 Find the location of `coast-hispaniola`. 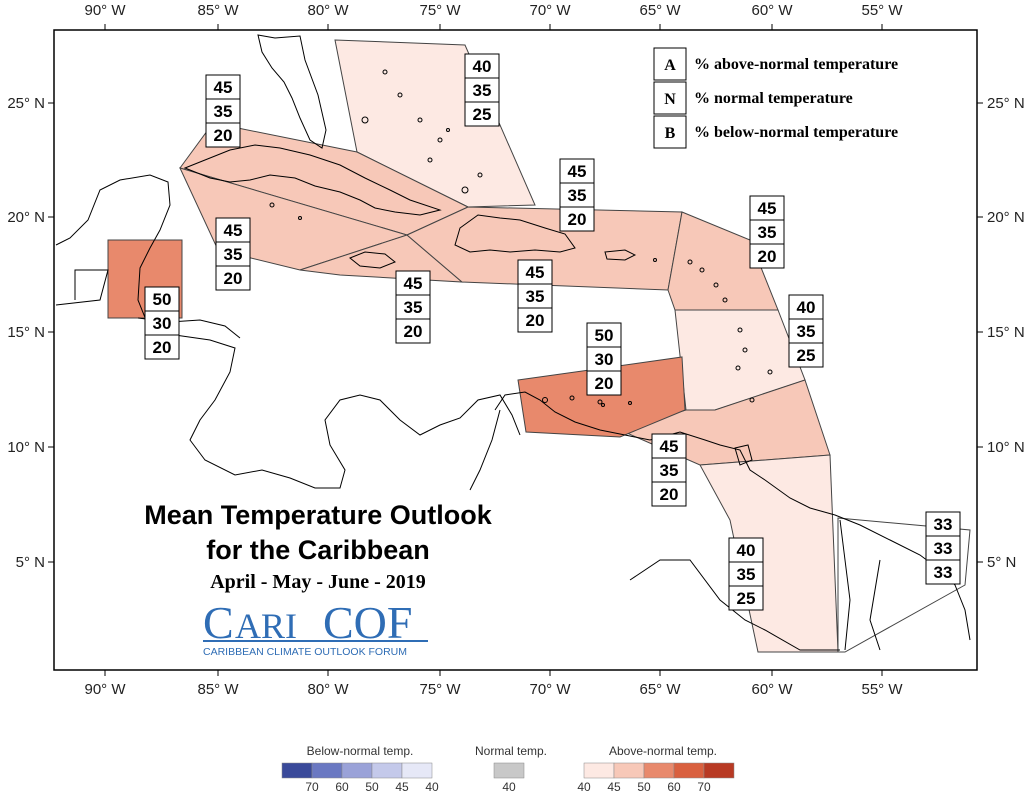

coast-hispaniola is located at coordinates (515, 233).